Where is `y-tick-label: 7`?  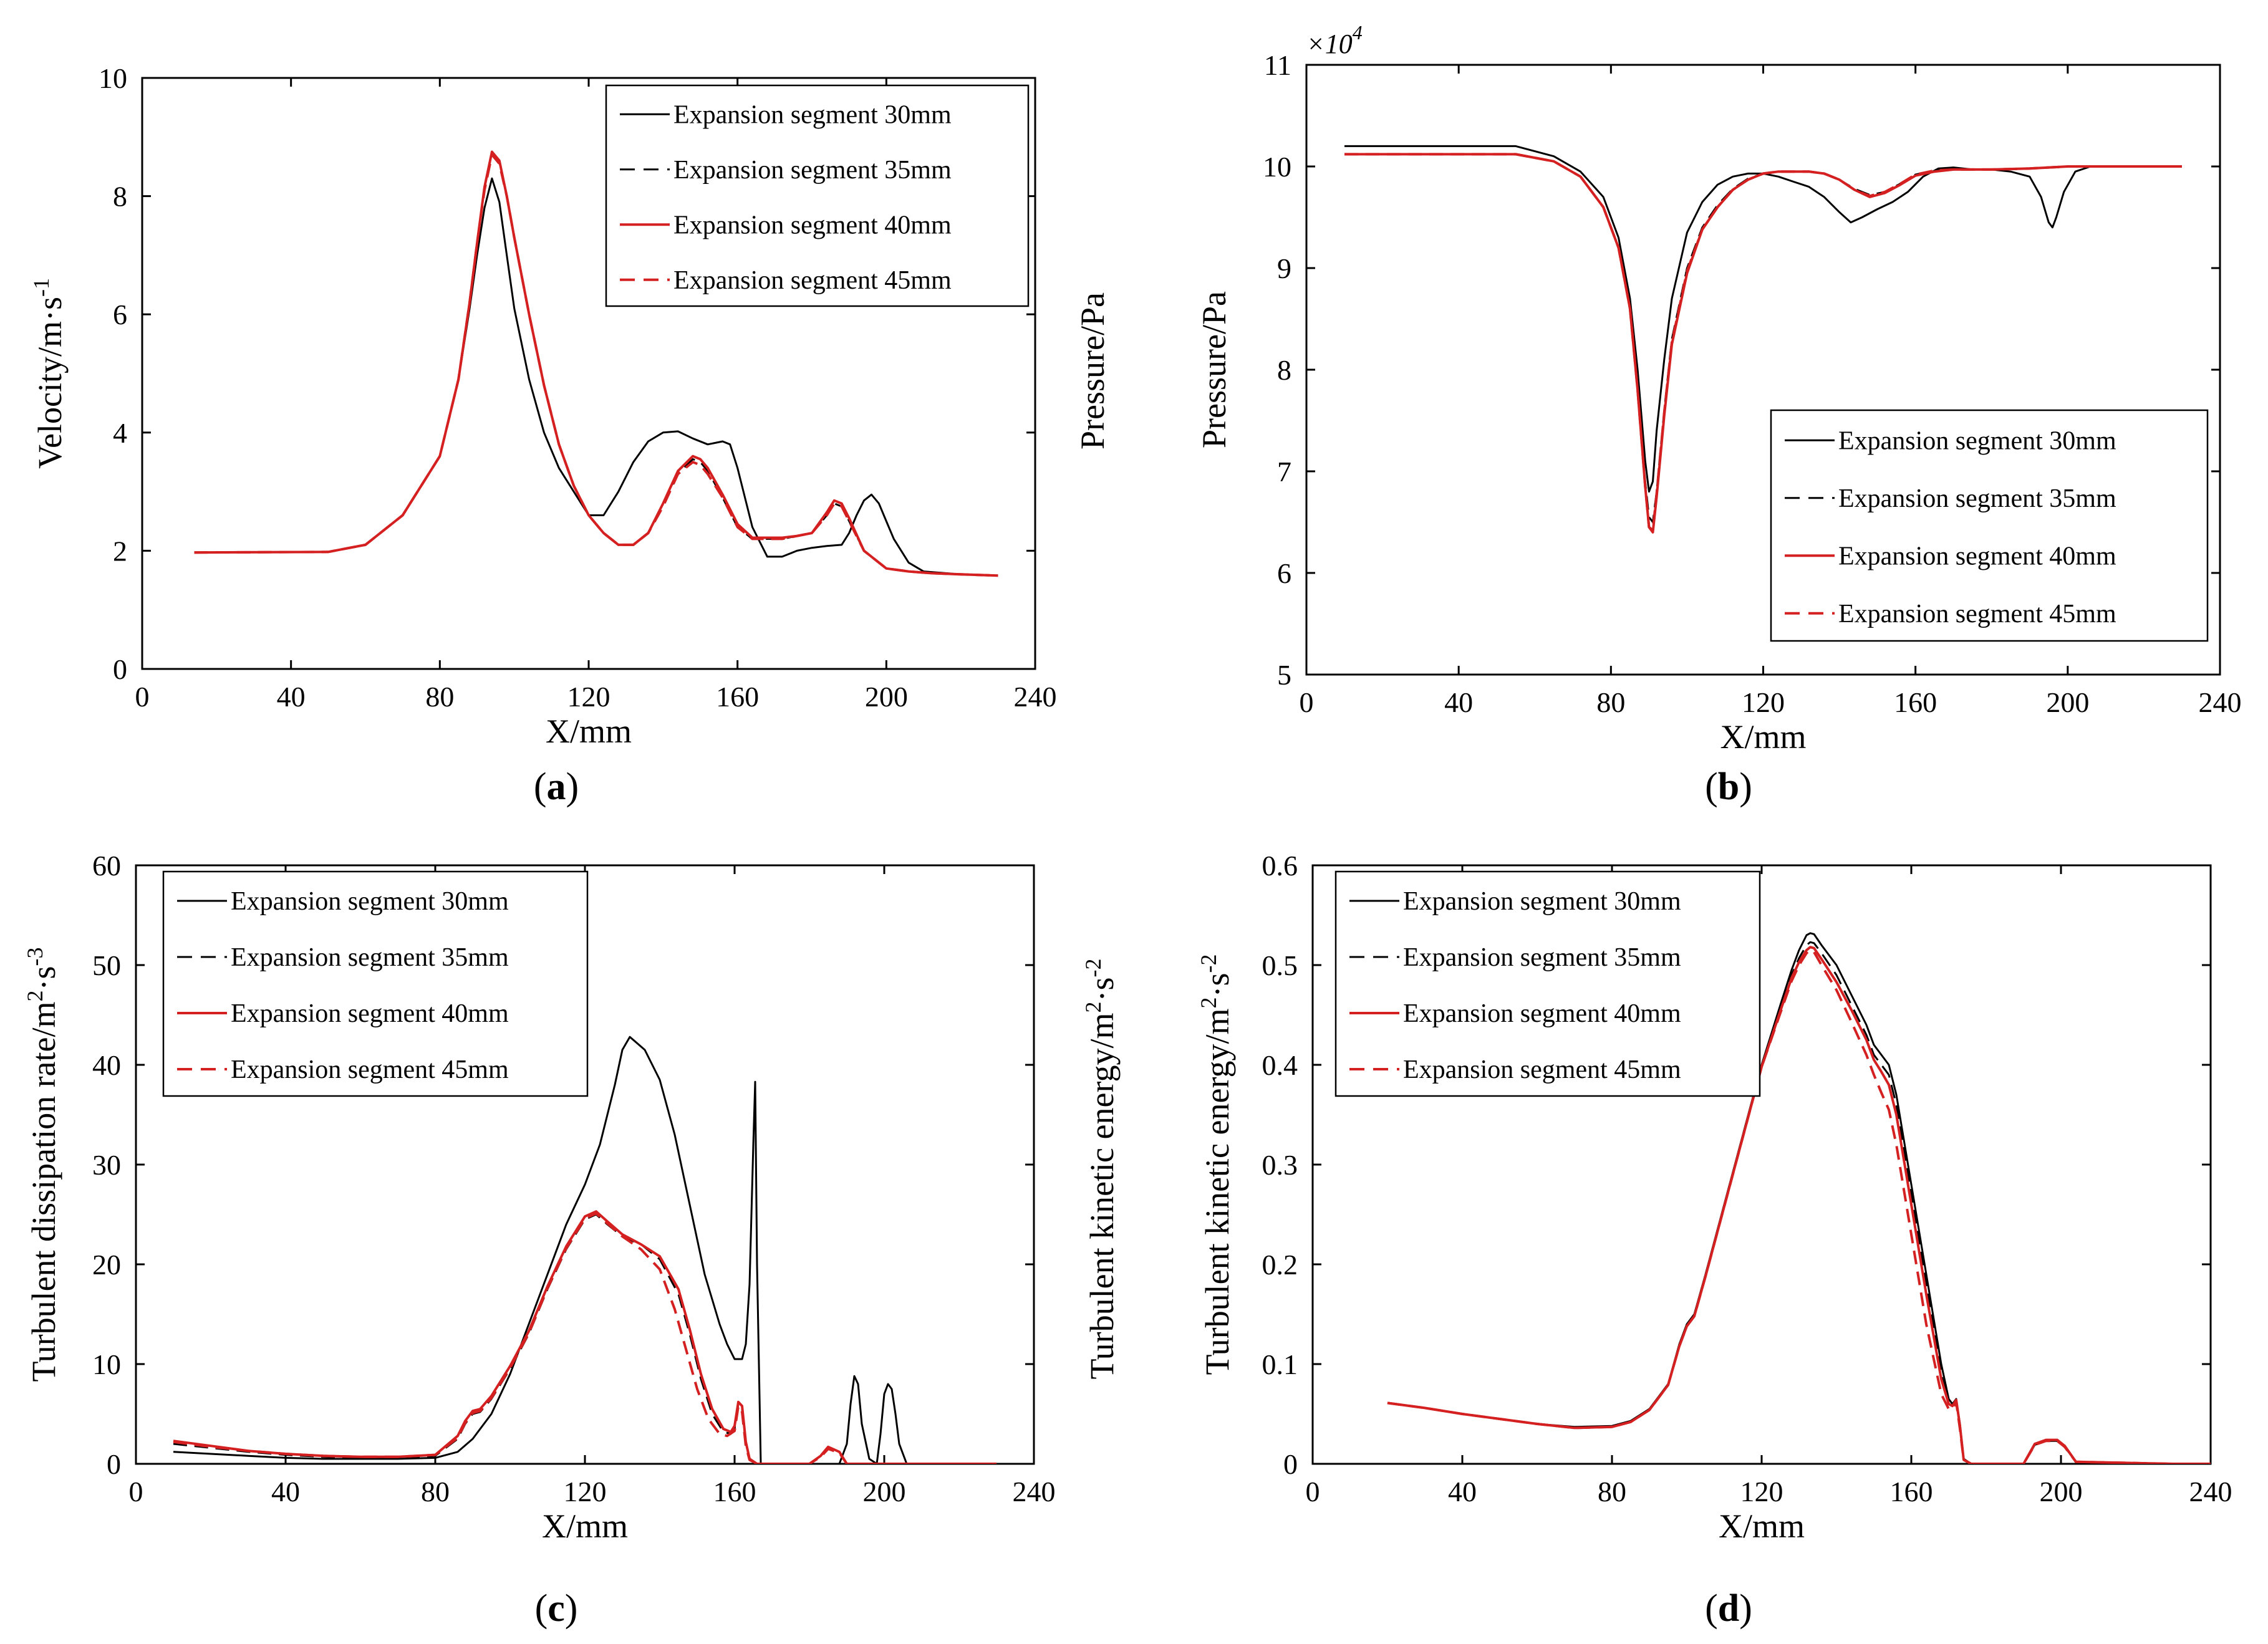 y-tick-label: 7 is located at coordinates (1284, 472).